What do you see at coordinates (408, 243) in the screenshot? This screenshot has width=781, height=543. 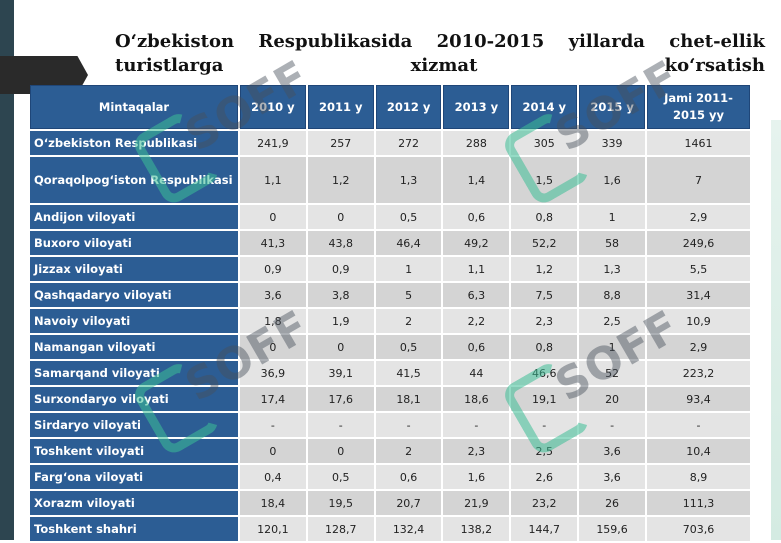 I see `value-cell: 46,4` at bounding box center [408, 243].